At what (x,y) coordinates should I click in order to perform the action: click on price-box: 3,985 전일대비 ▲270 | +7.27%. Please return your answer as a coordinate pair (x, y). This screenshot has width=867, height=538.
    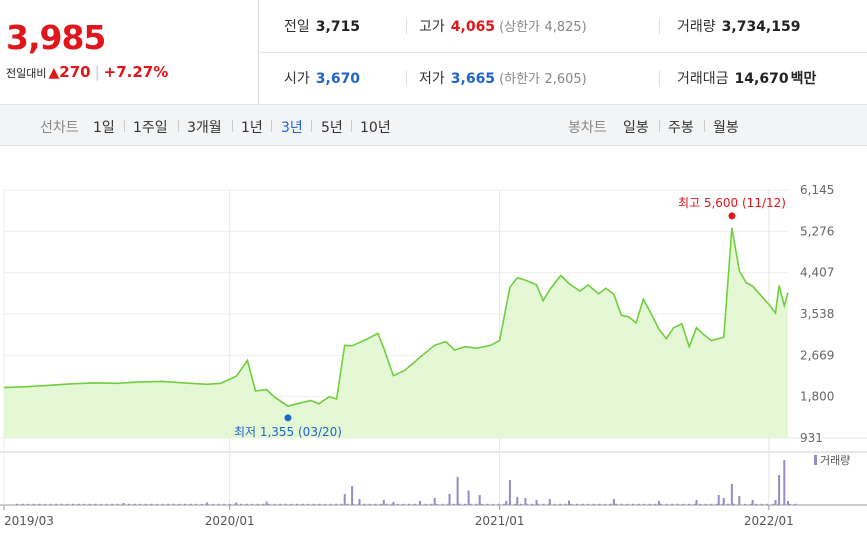
    Looking at the image, I should click on (129, 52).